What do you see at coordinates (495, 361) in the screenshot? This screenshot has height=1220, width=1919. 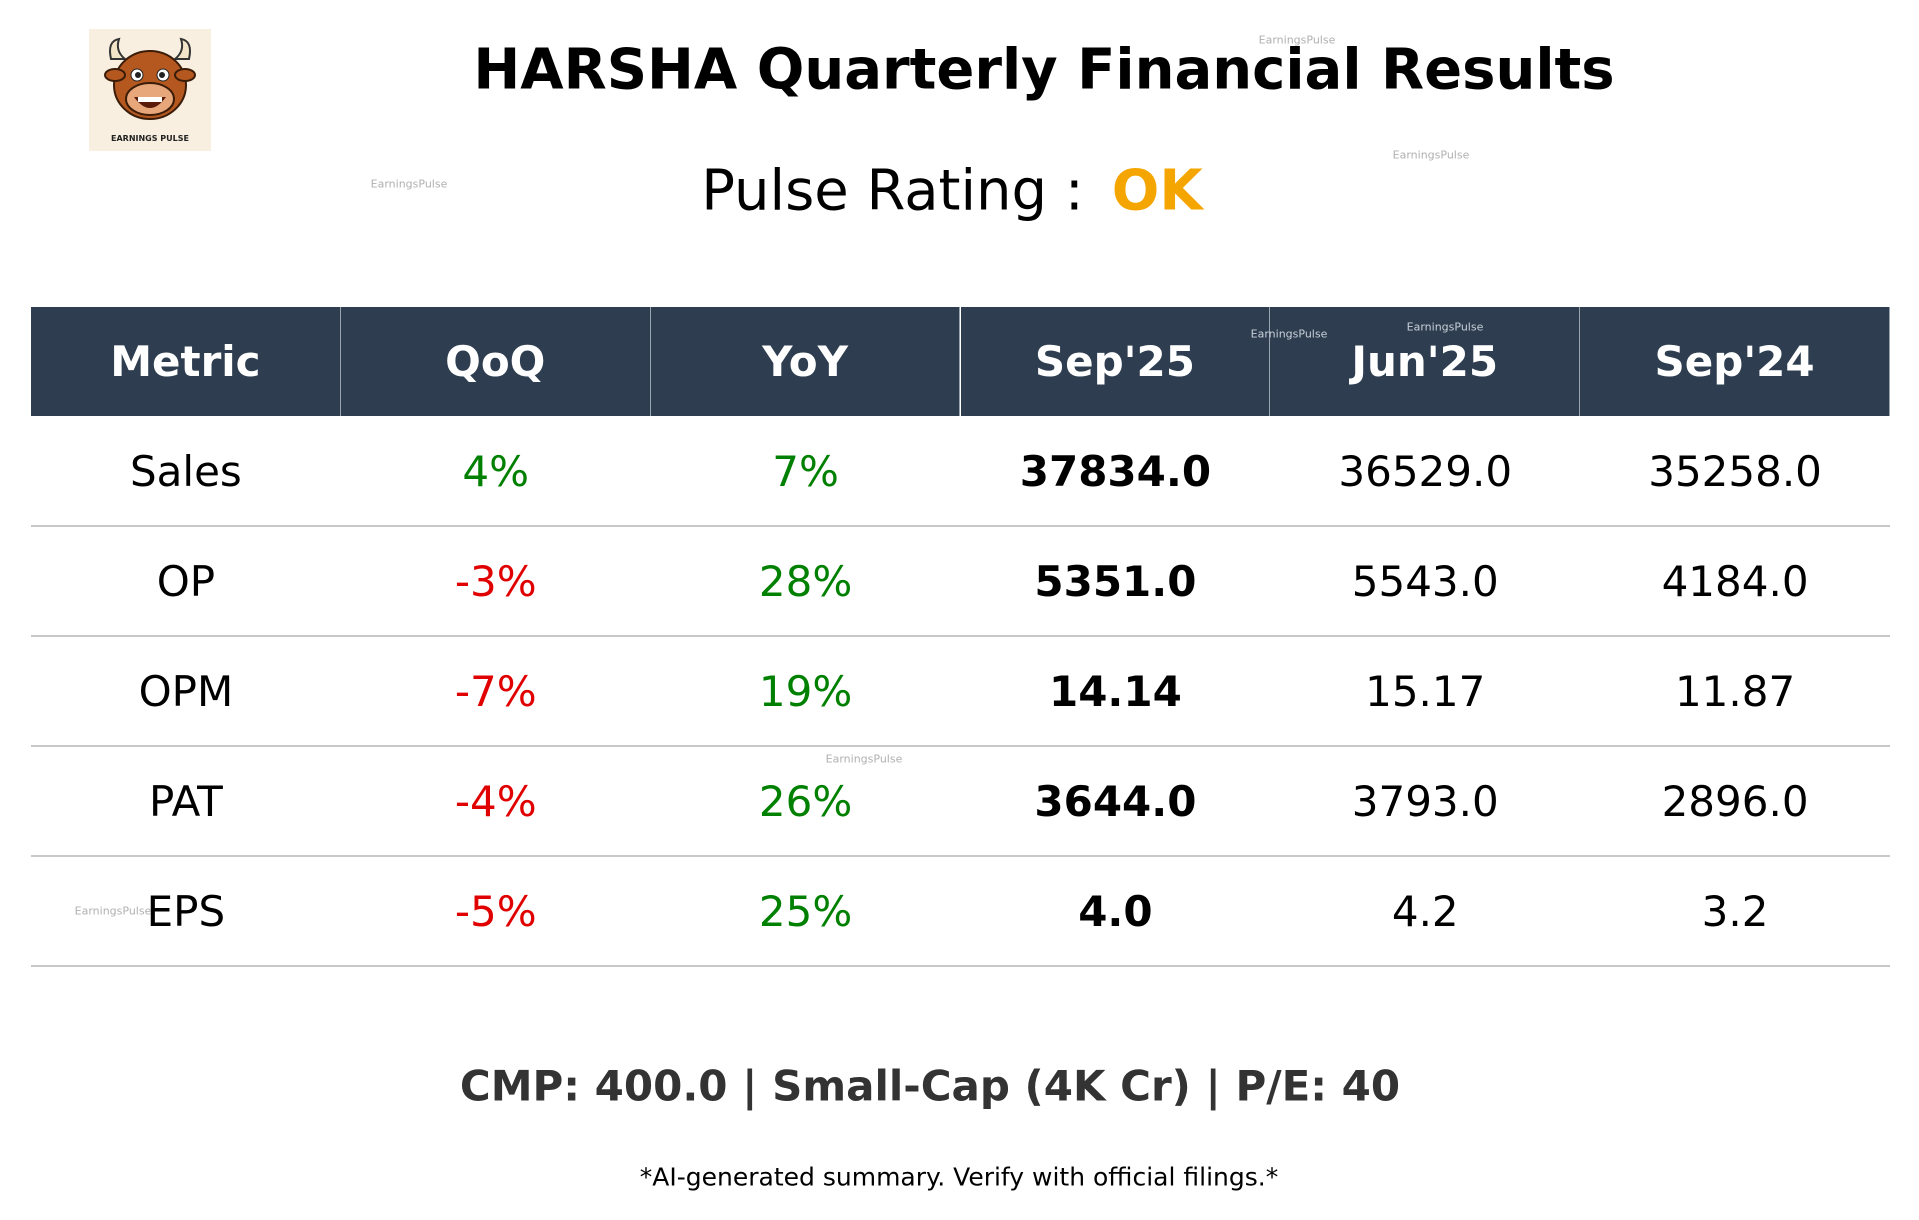 I see `column-header: QoQ` at bounding box center [495, 361].